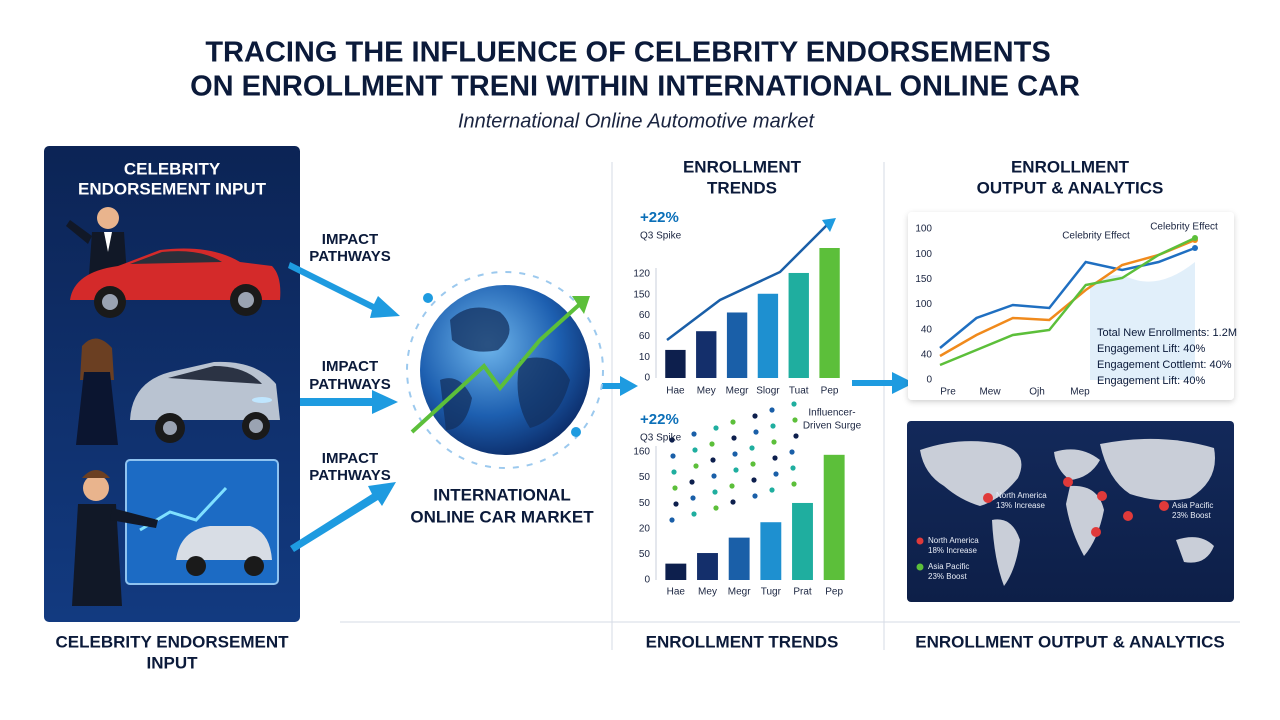 The height and width of the screenshot is (720, 1280). What do you see at coordinates (1037, 392) in the screenshot?
I see `x-tick-label: Ojh` at bounding box center [1037, 392].